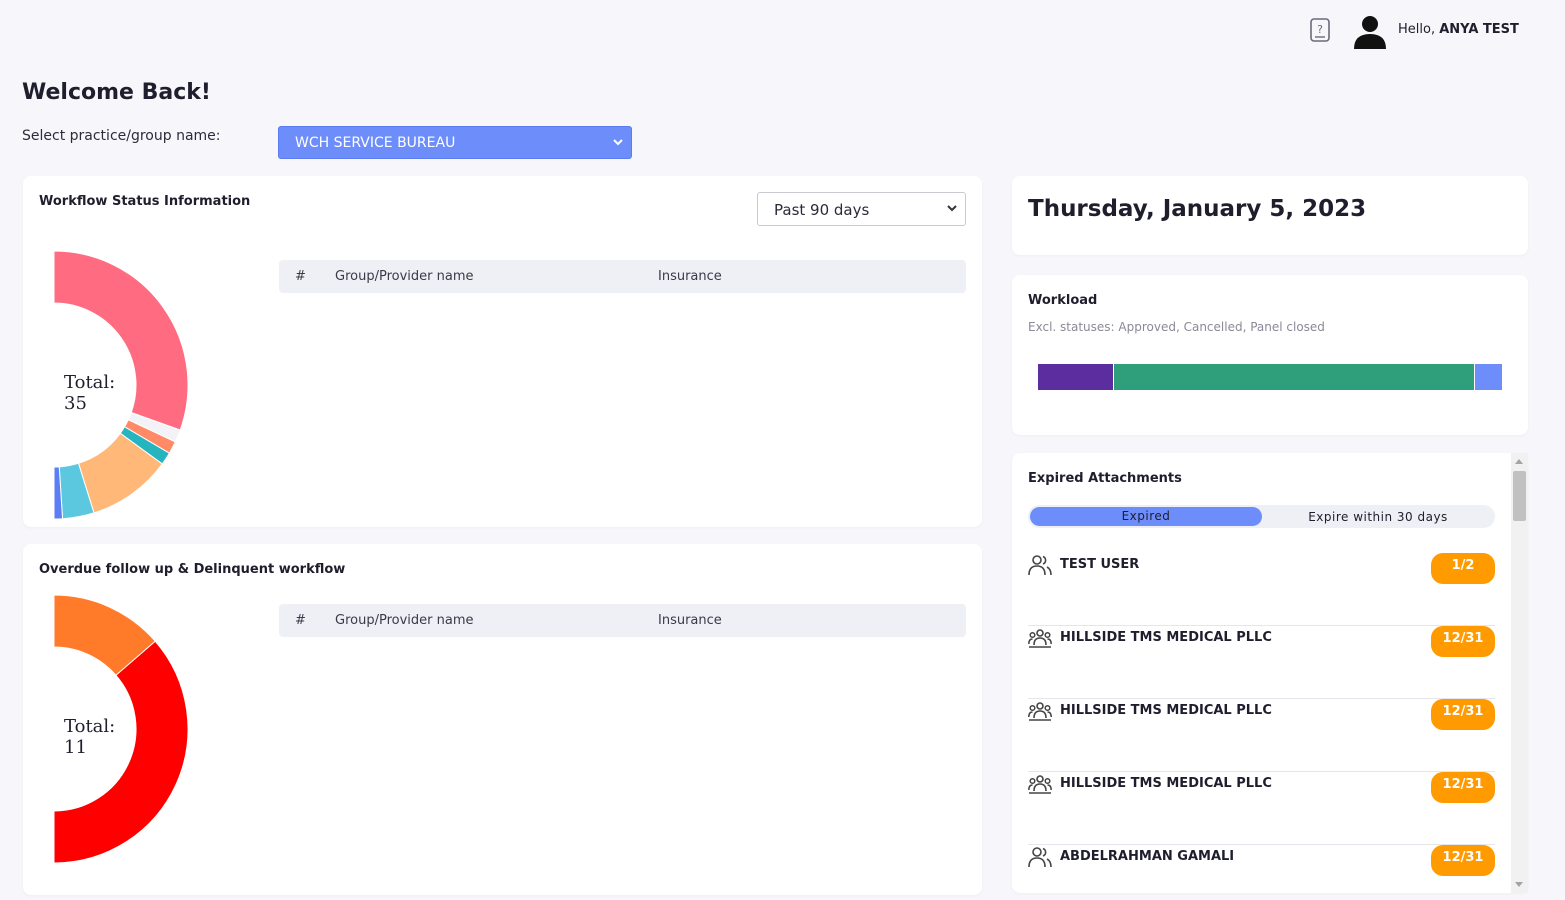 The width and height of the screenshot is (1565, 900). What do you see at coordinates (1261, 589) in the screenshot?
I see `attachment-list-item: TEST USER 1/2` at bounding box center [1261, 589].